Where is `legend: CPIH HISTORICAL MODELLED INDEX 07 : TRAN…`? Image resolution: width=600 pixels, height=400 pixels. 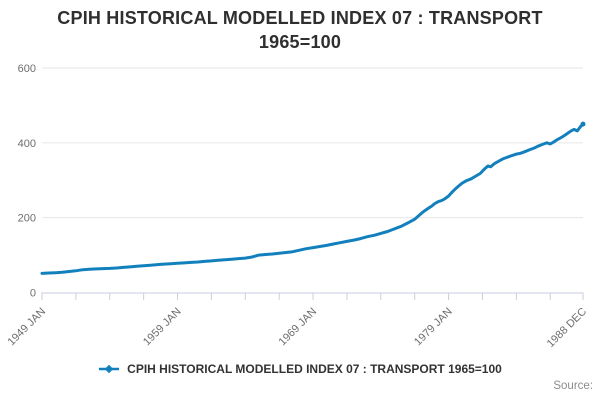 legend: CPIH HISTORICAL MODELLED INDEX 07 : TRAN… is located at coordinates (300, 369).